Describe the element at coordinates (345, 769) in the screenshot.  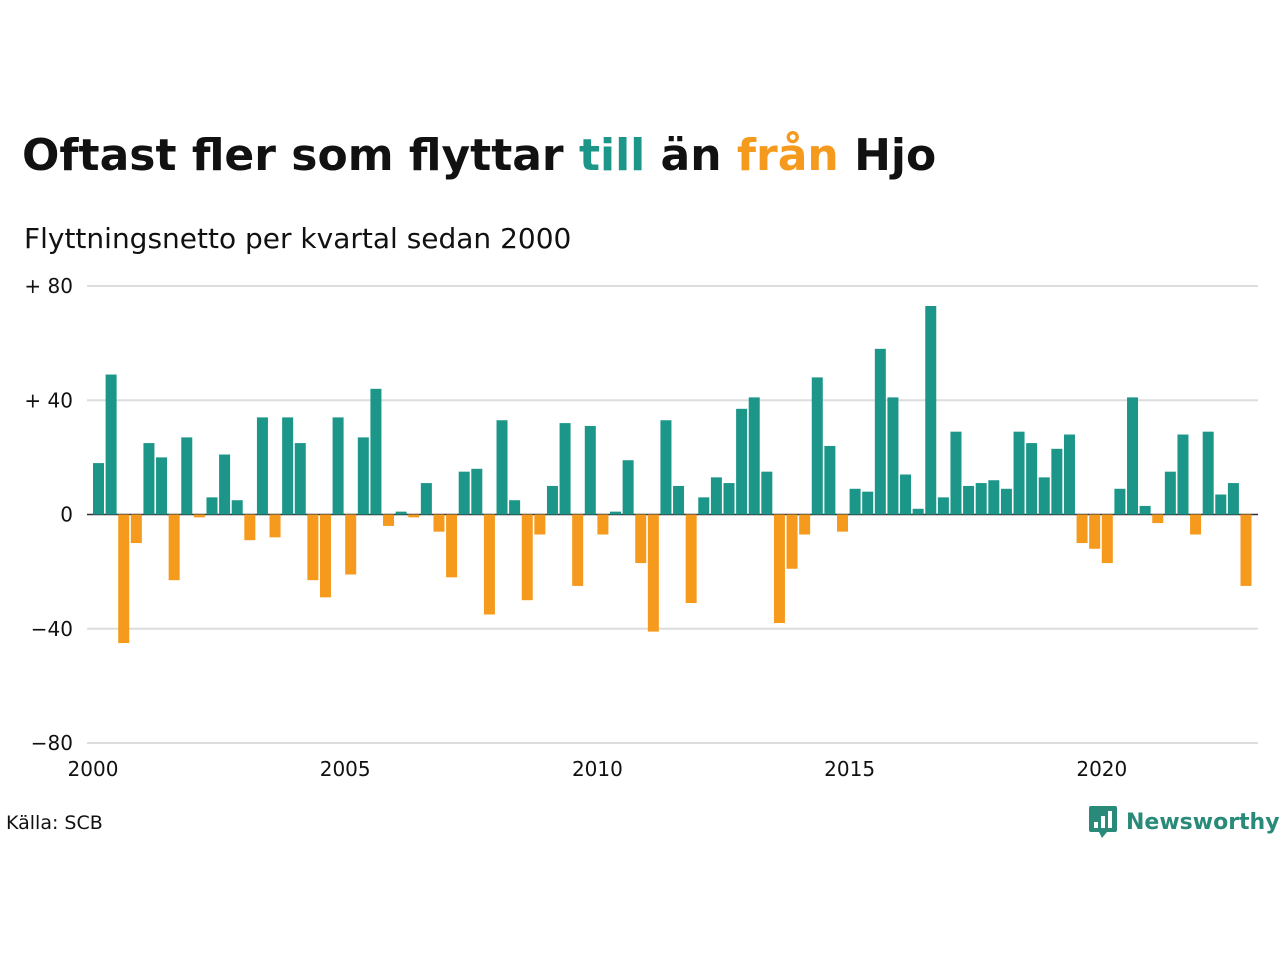
I see `x-tick-label: 2005` at that location.